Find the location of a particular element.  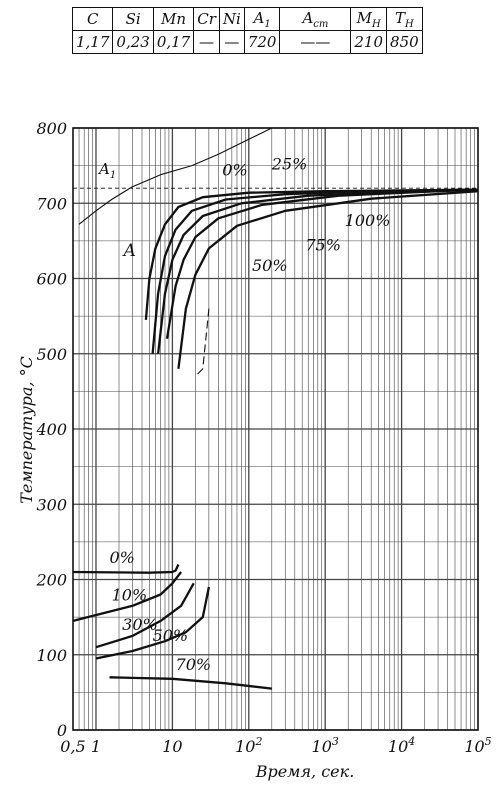

series-50% is located at coordinates (311, 254).